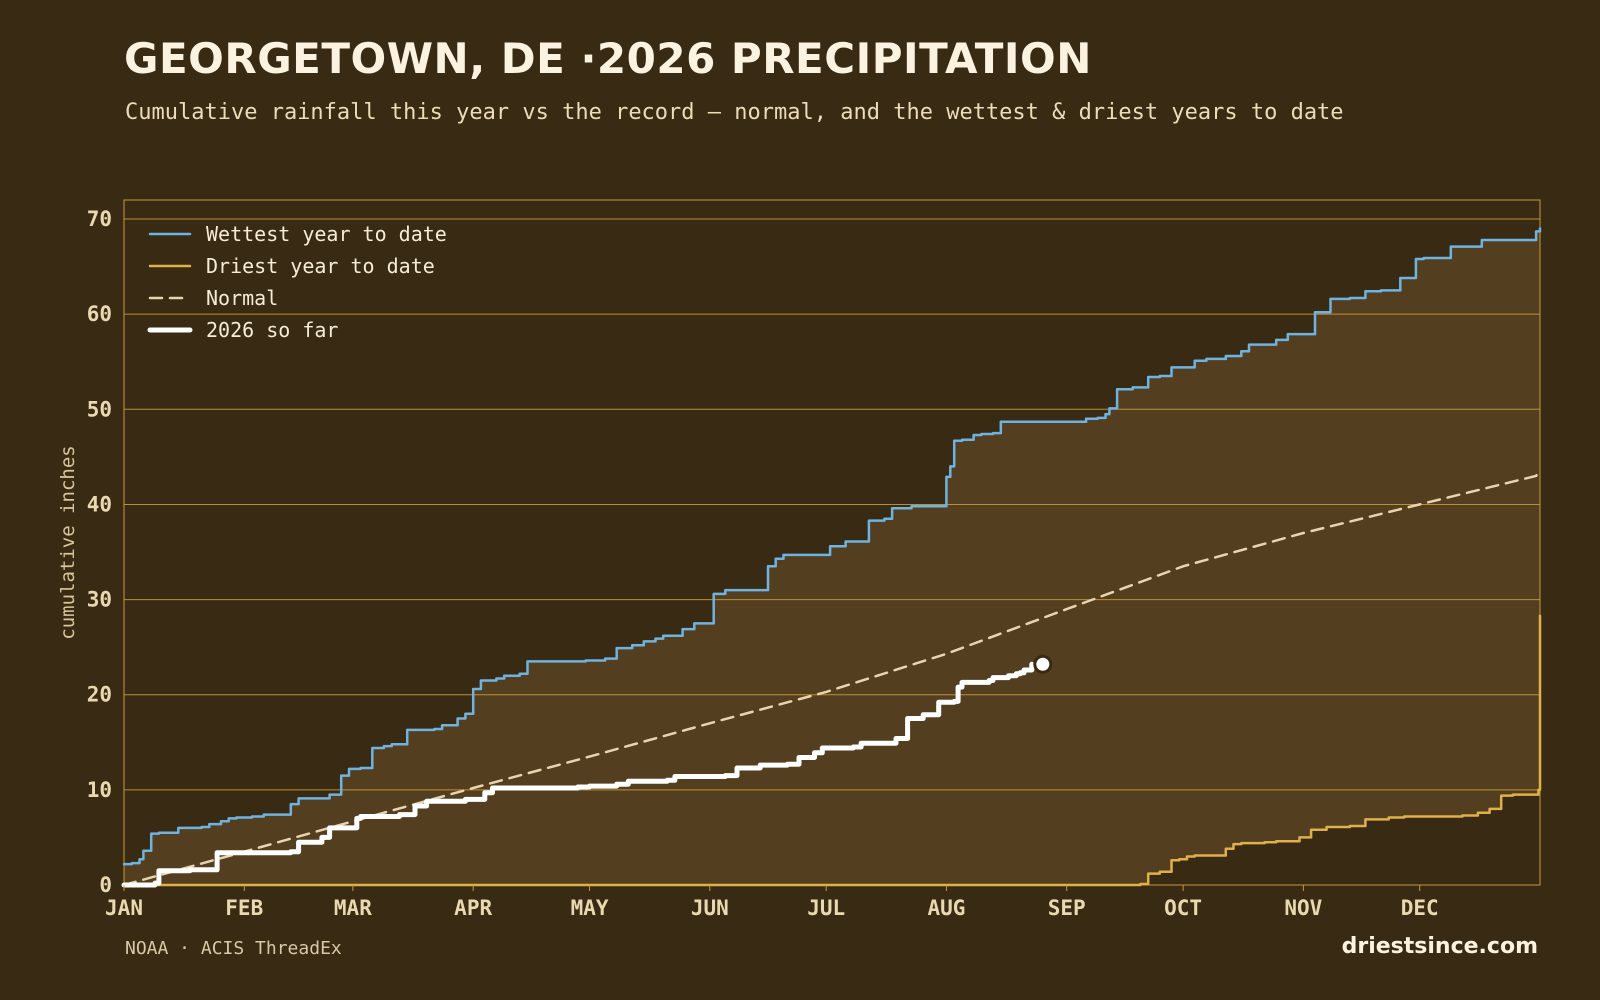 The width and height of the screenshot is (1600, 1000). What do you see at coordinates (1303, 908) in the screenshot?
I see `x-tick-label: NOV` at bounding box center [1303, 908].